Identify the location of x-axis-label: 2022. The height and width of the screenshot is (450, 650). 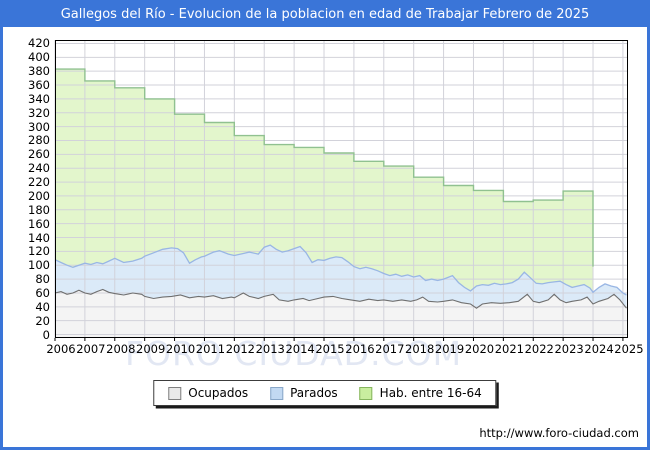
(539, 349).